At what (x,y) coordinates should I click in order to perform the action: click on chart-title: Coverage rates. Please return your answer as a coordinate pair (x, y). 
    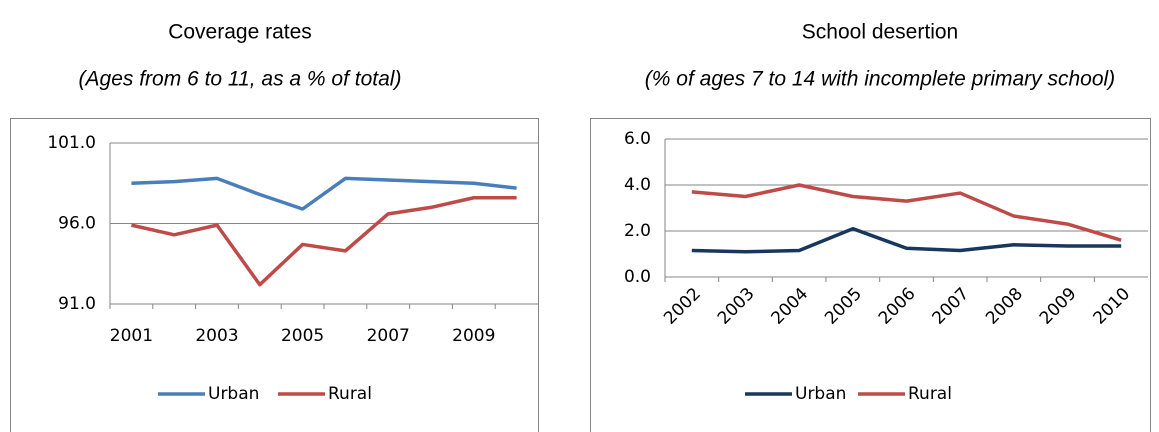
    Looking at the image, I should click on (240, 32).